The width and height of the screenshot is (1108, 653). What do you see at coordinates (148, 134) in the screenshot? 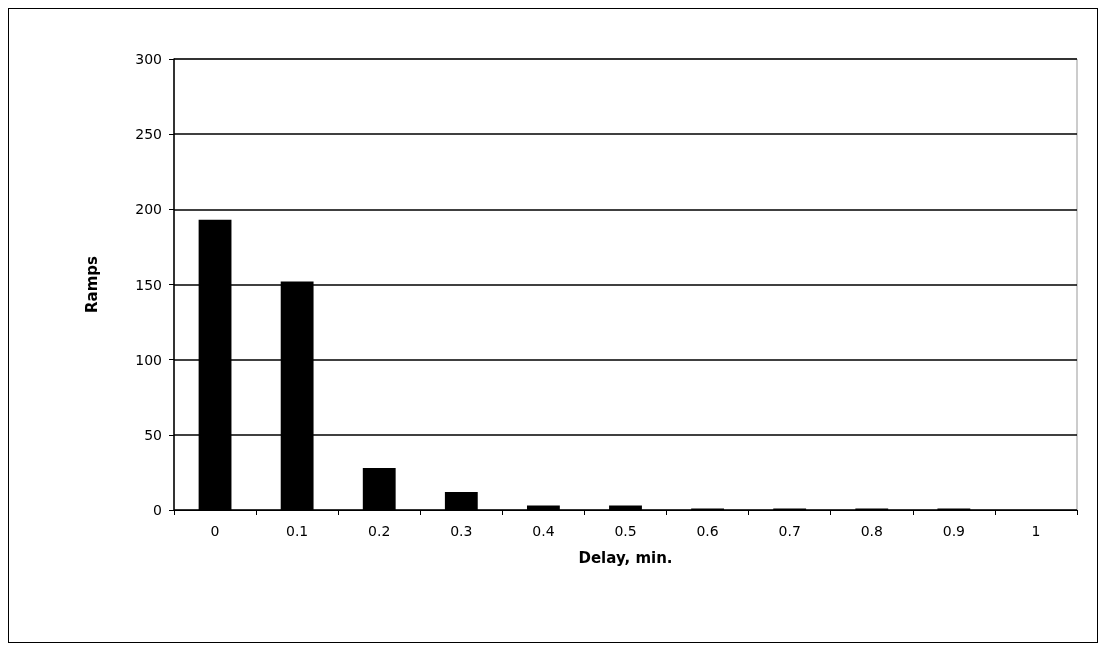
I see `y-tick-label: 250` at bounding box center [148, 134].